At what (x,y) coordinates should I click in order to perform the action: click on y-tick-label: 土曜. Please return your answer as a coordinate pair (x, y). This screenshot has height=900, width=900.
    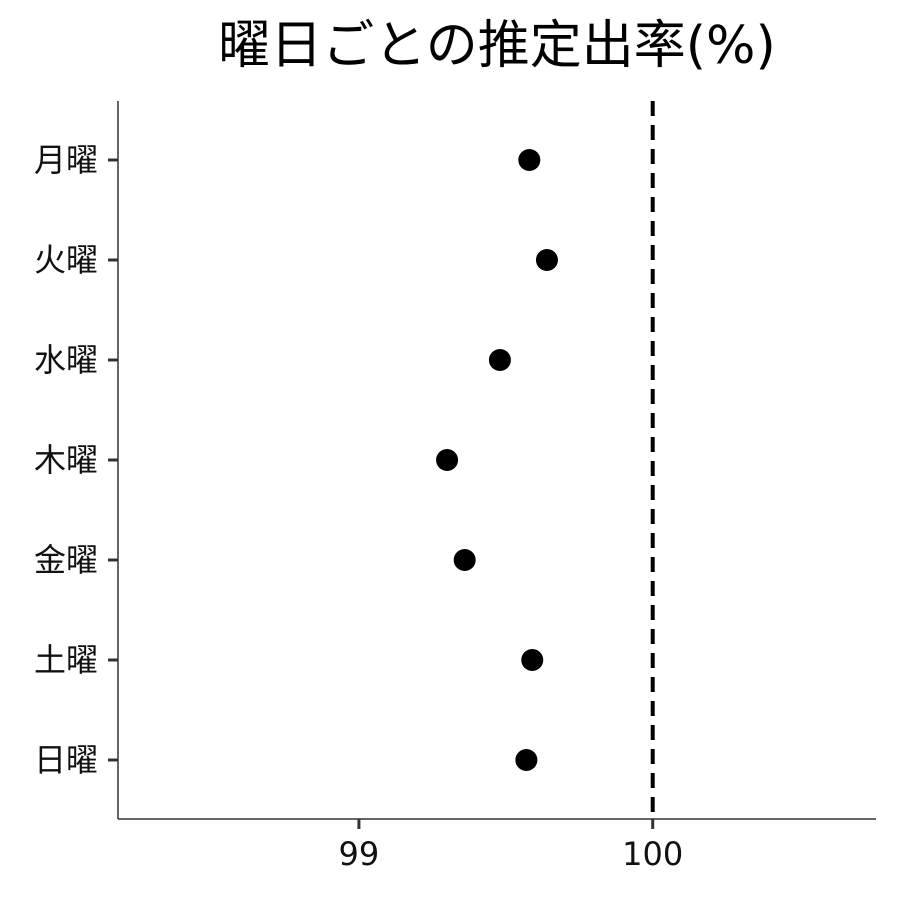
    Looking at the image, I should click on (66, 660).